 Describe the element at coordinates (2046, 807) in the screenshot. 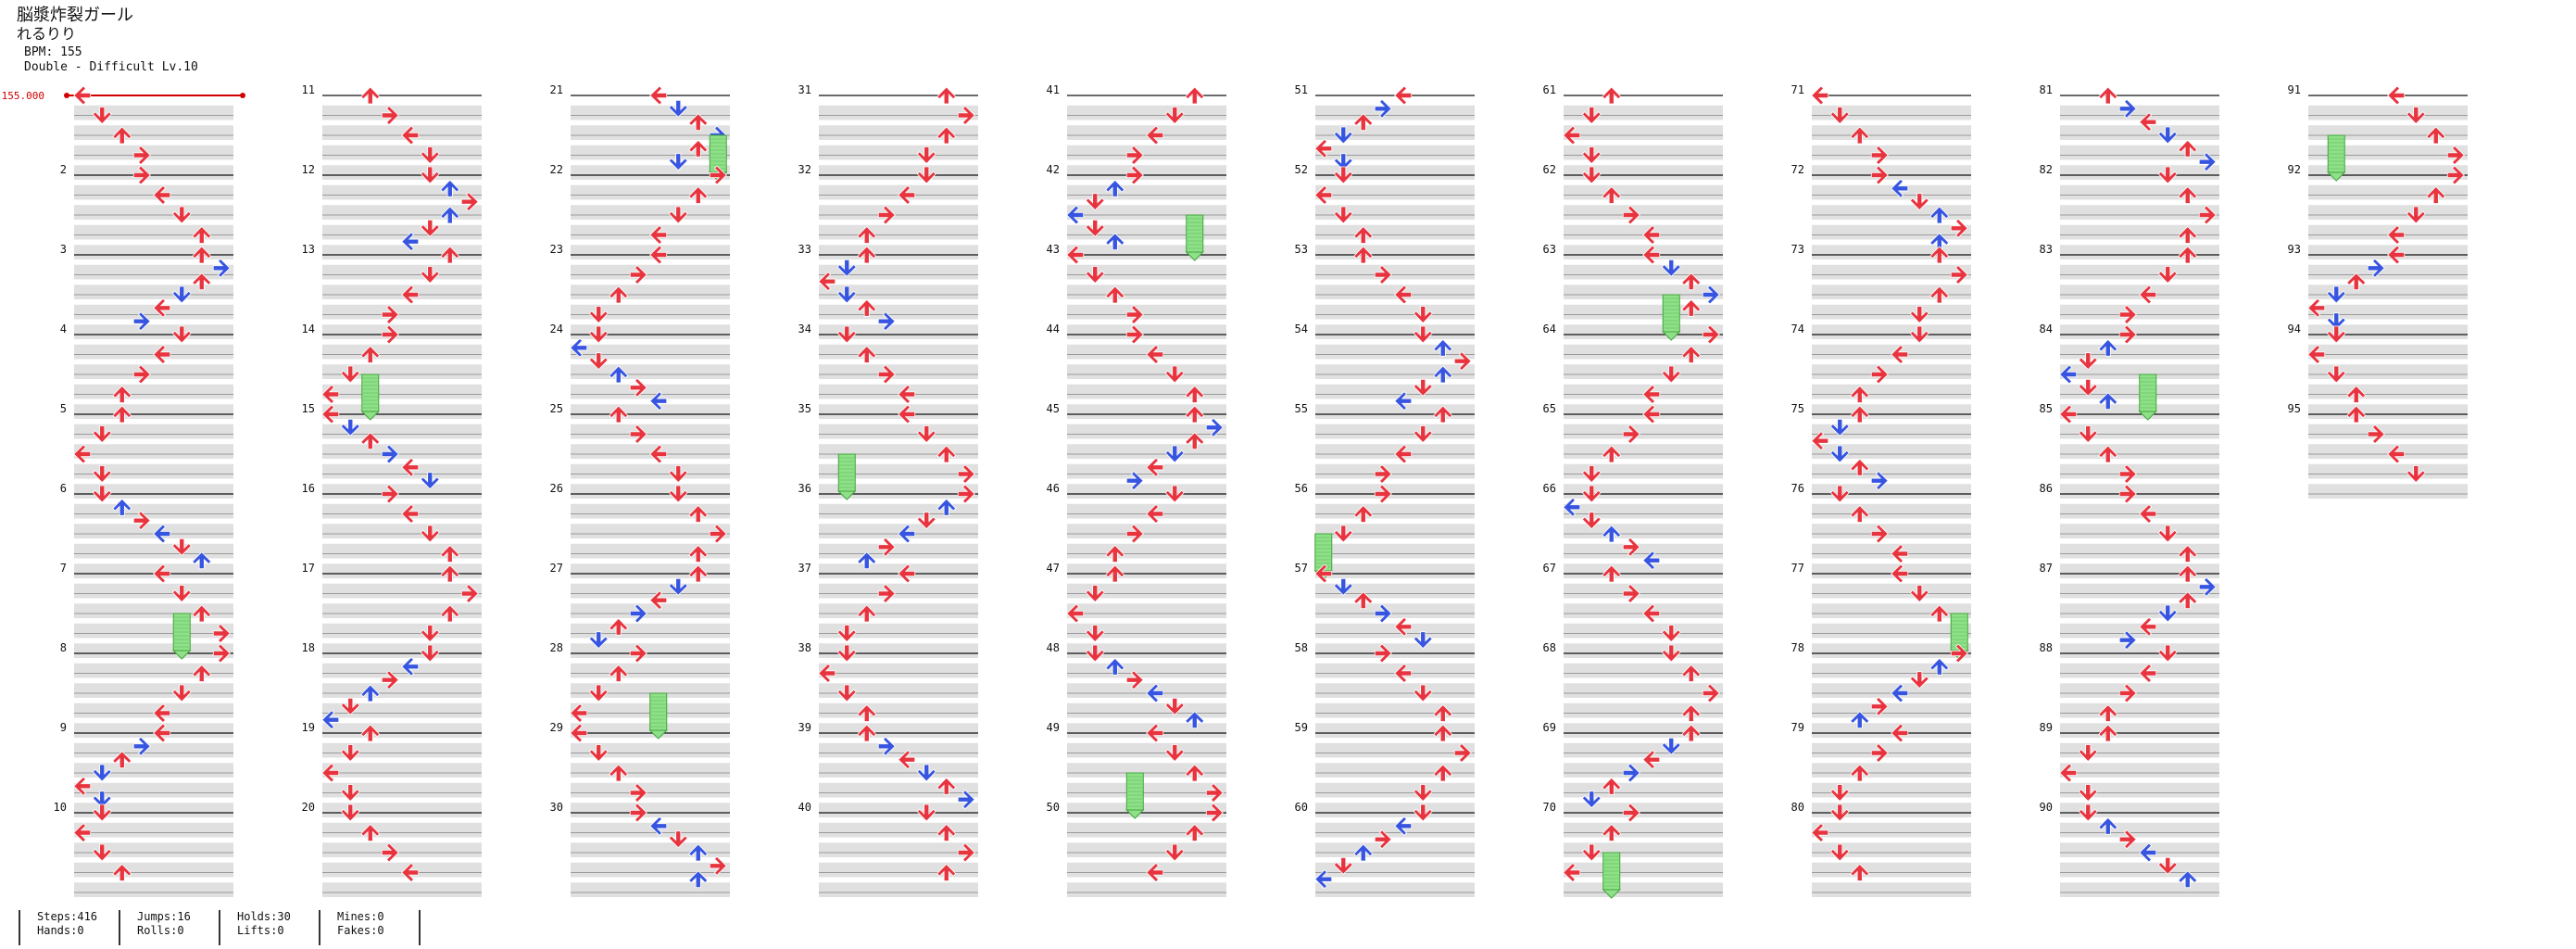

I see `measure-number: 90` at that location.